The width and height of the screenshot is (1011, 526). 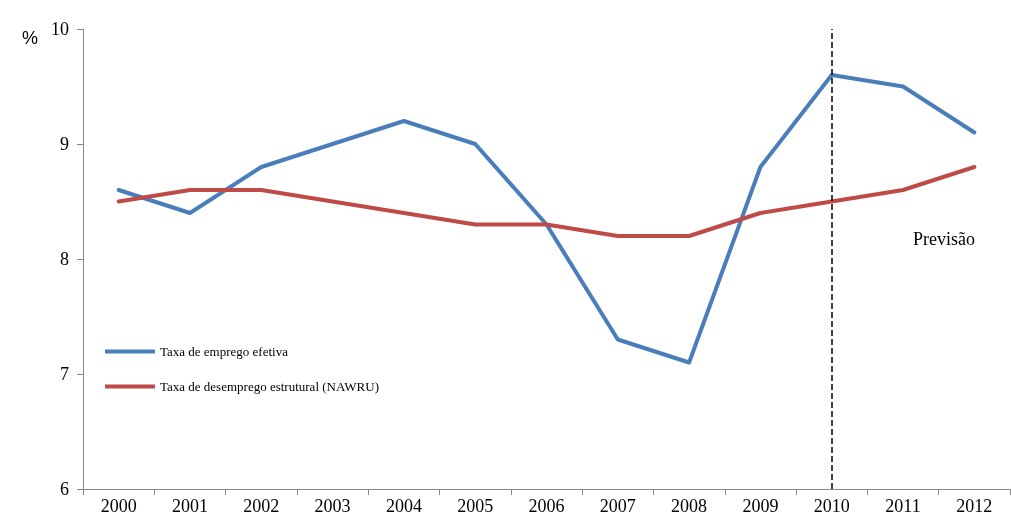 I want to click on x-tick-label: 2011, so click(x=903, y=506).